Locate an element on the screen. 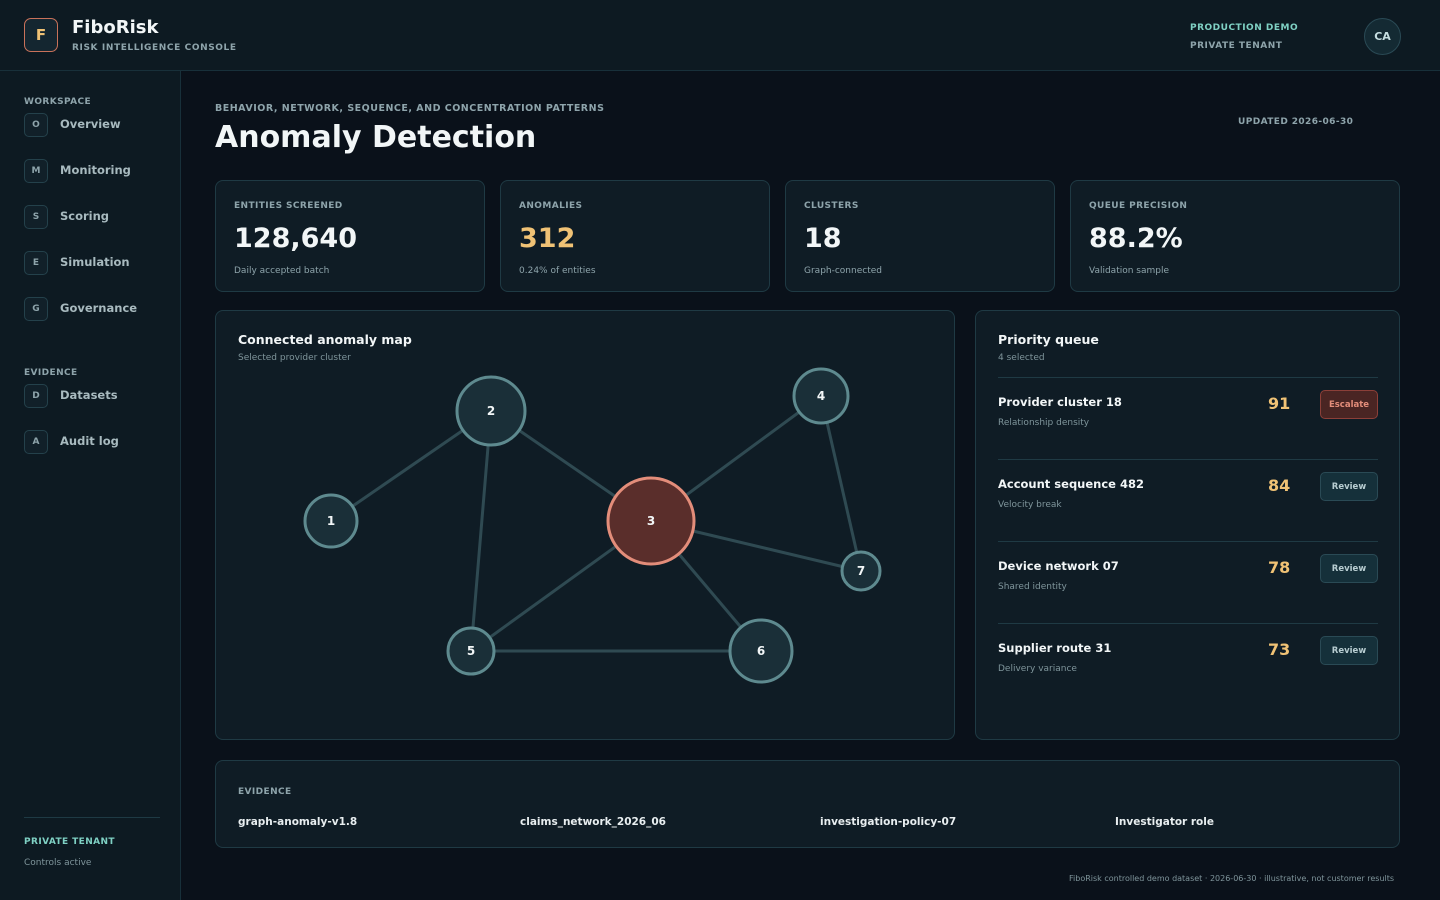 The image size is (1440, 900). sidebar-item-scoring: S Scoring is located at coordinates (94, 216).